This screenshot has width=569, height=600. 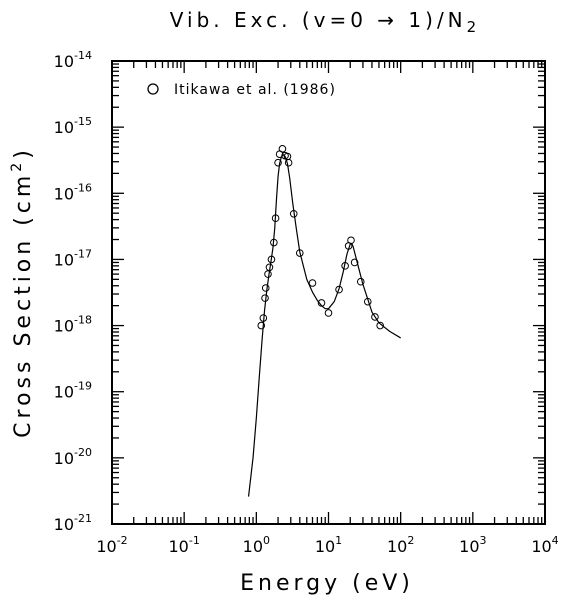 I want to click on y-tick-label: 10-16, so click(x=73, y=192).